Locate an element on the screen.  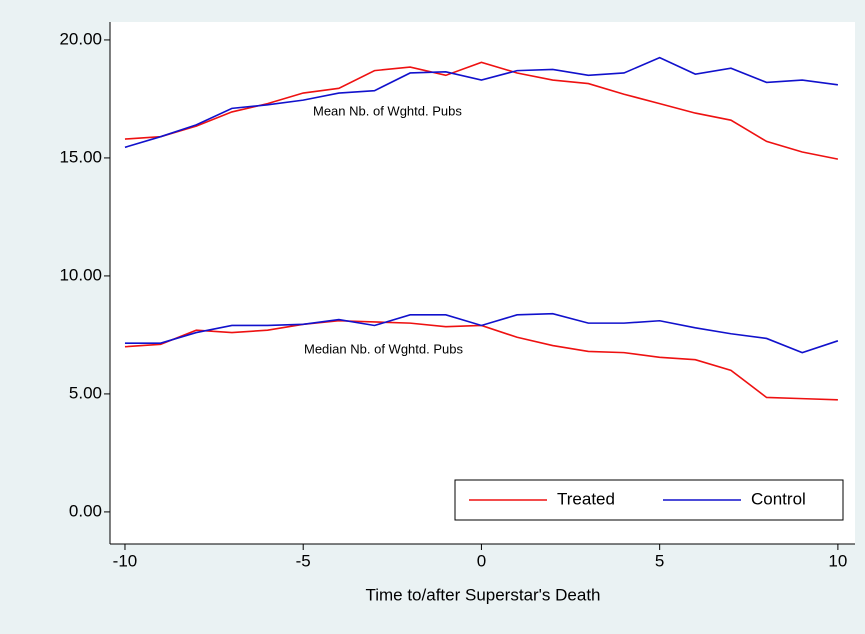
x-tick-label: 0 is located at coordinates (481, 560).